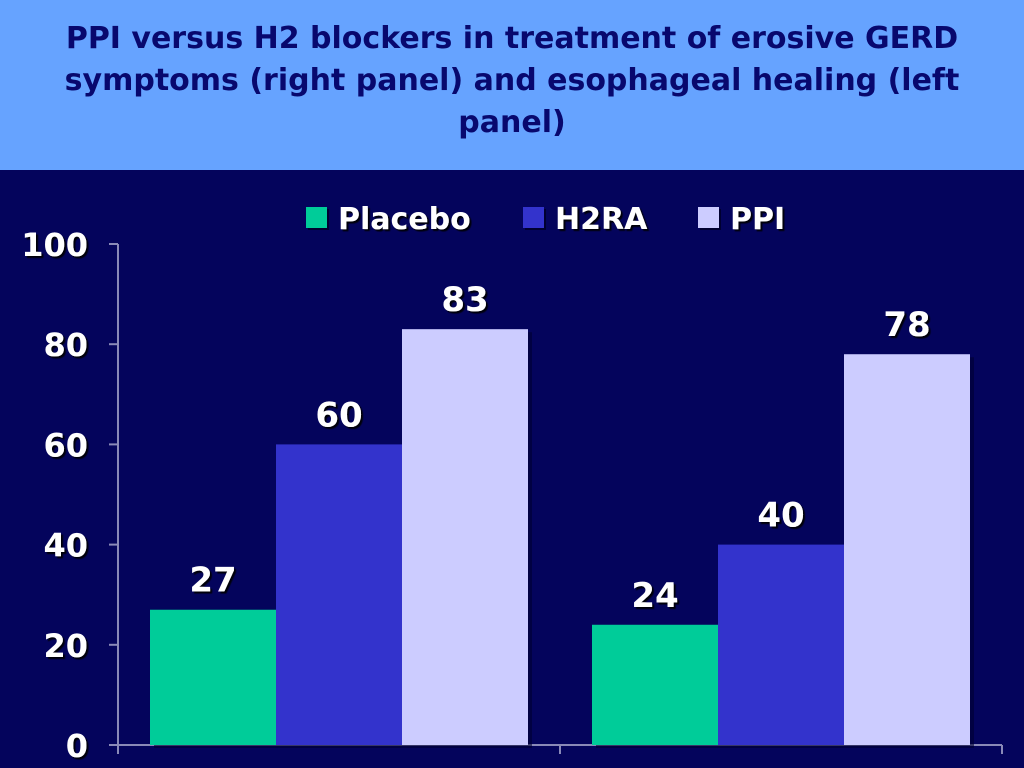  Describe the element at coordinates (757, 219) in the screenshot. I see `legend-label: PPI` at that location.